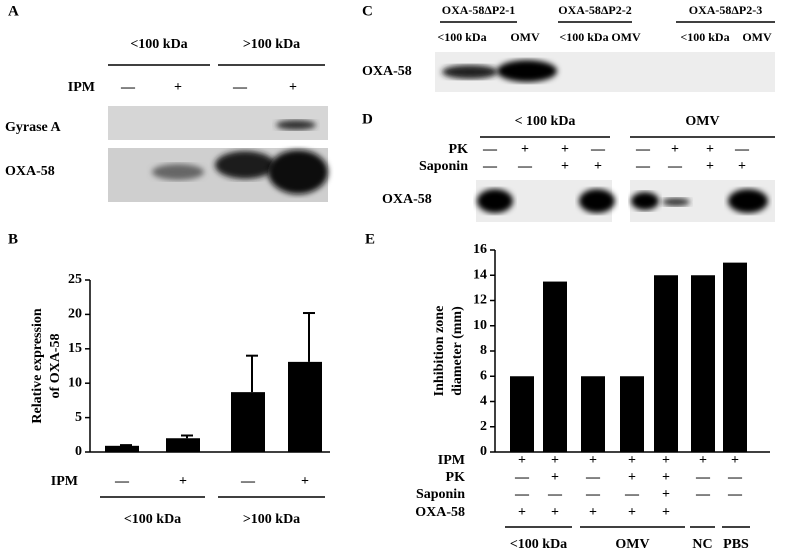 This screenshot has height=551, width=800. What do you see at coordinates (271, 44) in the screenshot?
I see `group-label: >100 kDa` at bounding box center [271, 44].